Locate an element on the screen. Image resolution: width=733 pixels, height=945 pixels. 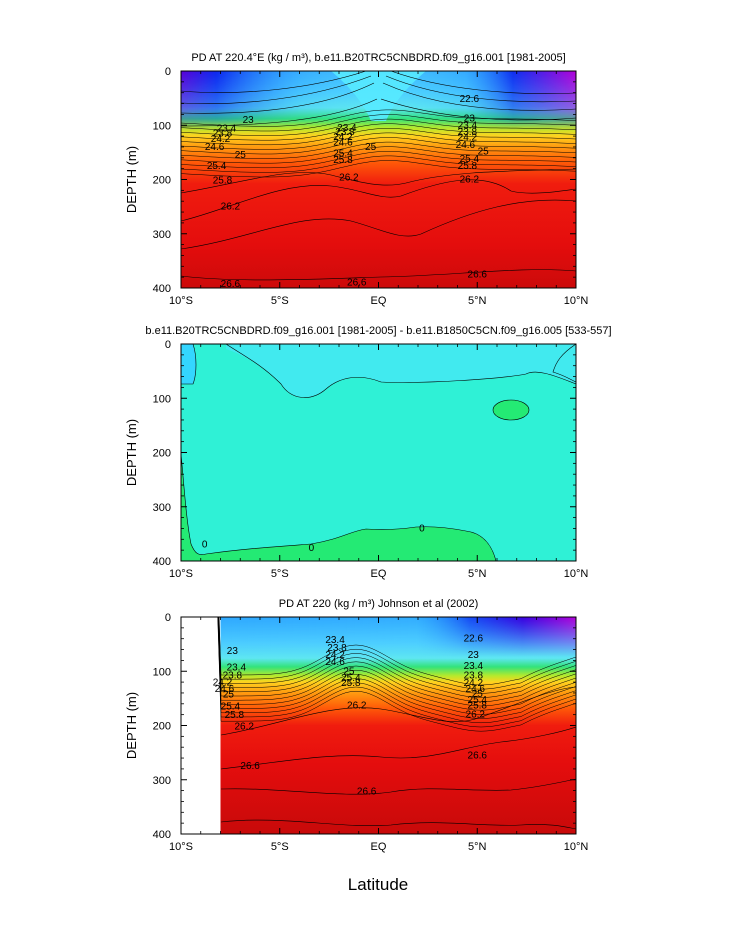
x-axis-label: Latitude is located at coordinates (378, 884).